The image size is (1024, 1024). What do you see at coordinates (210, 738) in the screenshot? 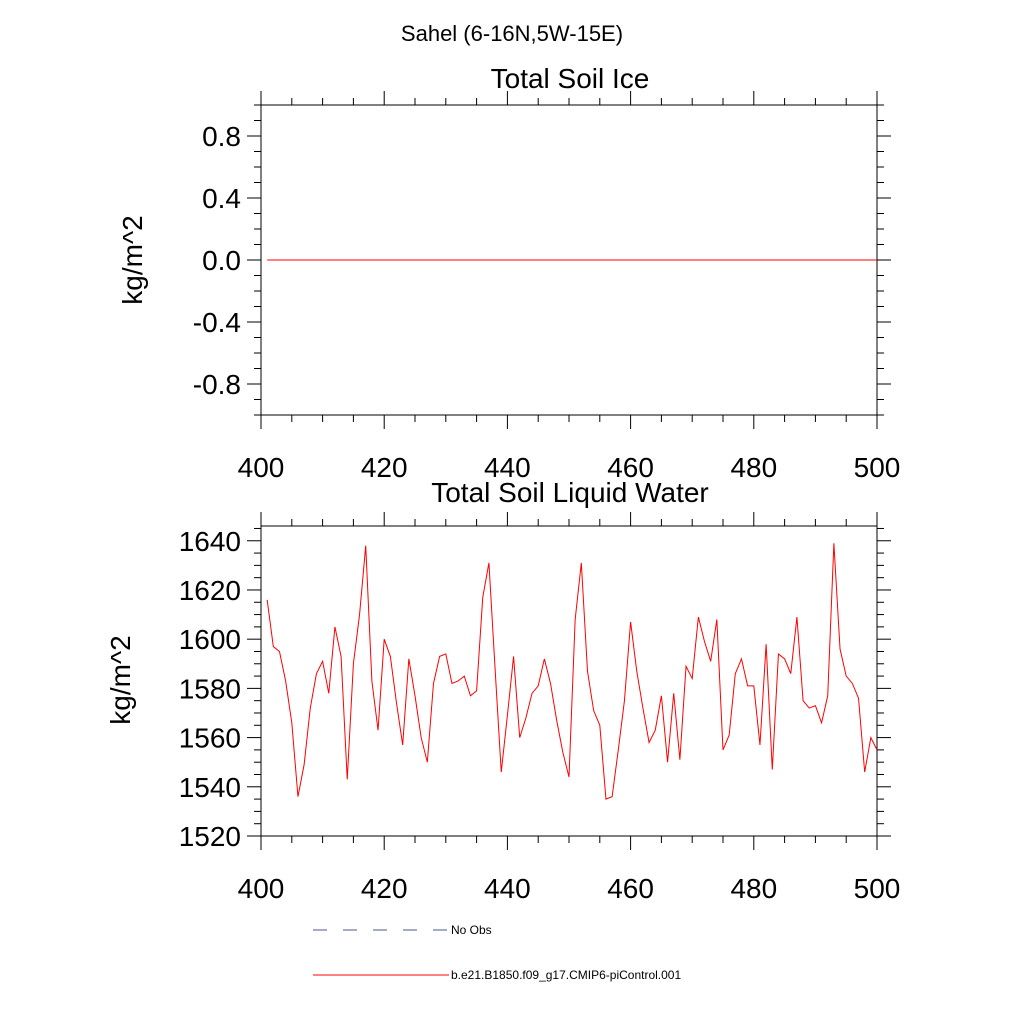
I see `y-tick-label: 1560` at bounding box center [210, 738].